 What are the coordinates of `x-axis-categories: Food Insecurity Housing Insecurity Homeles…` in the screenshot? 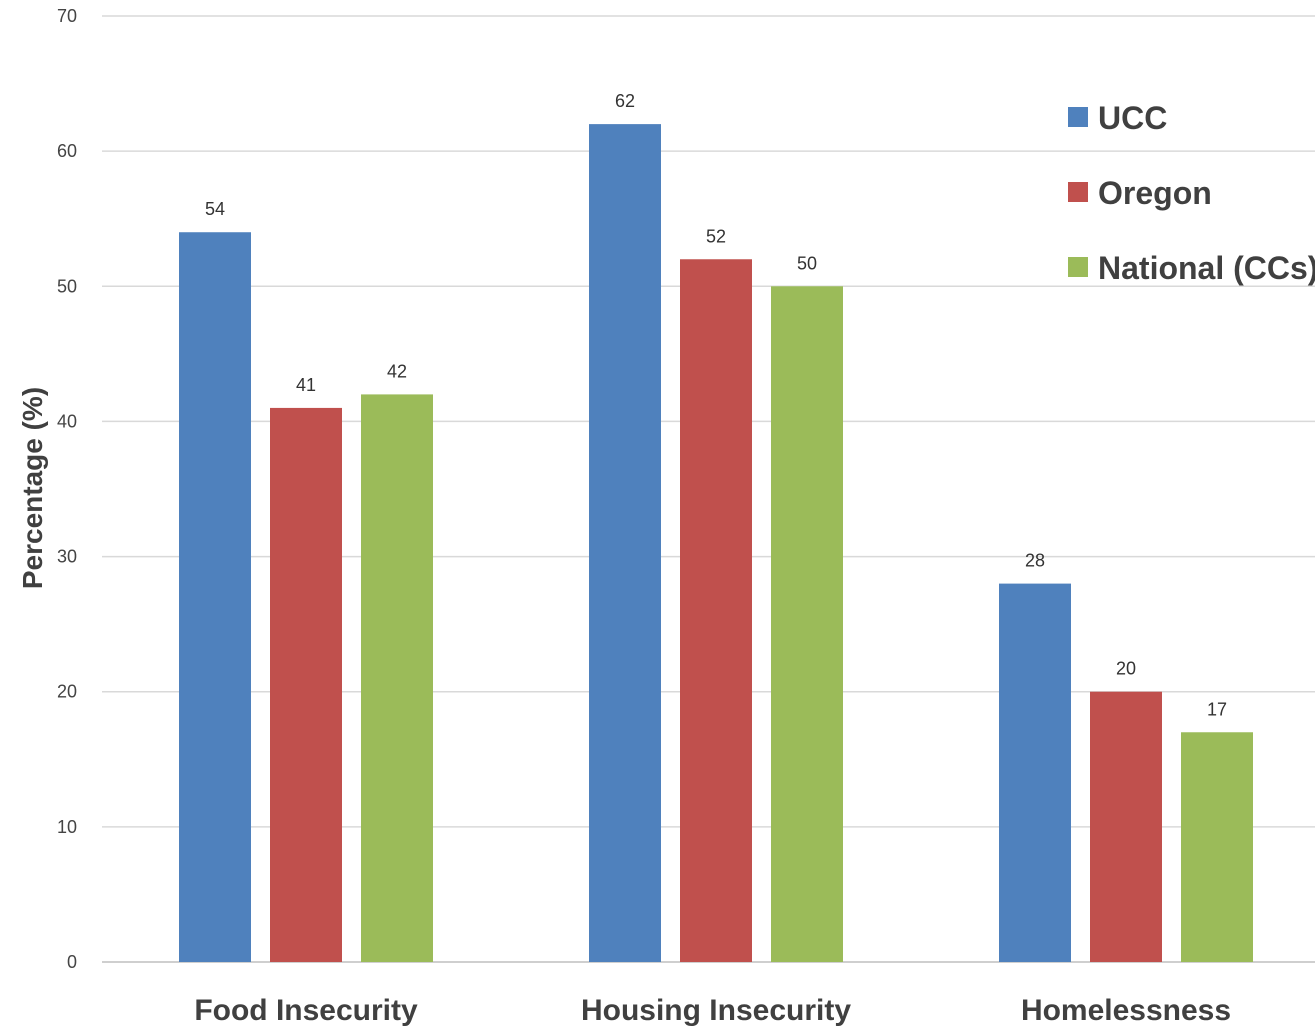 It's located at (712, 1010).